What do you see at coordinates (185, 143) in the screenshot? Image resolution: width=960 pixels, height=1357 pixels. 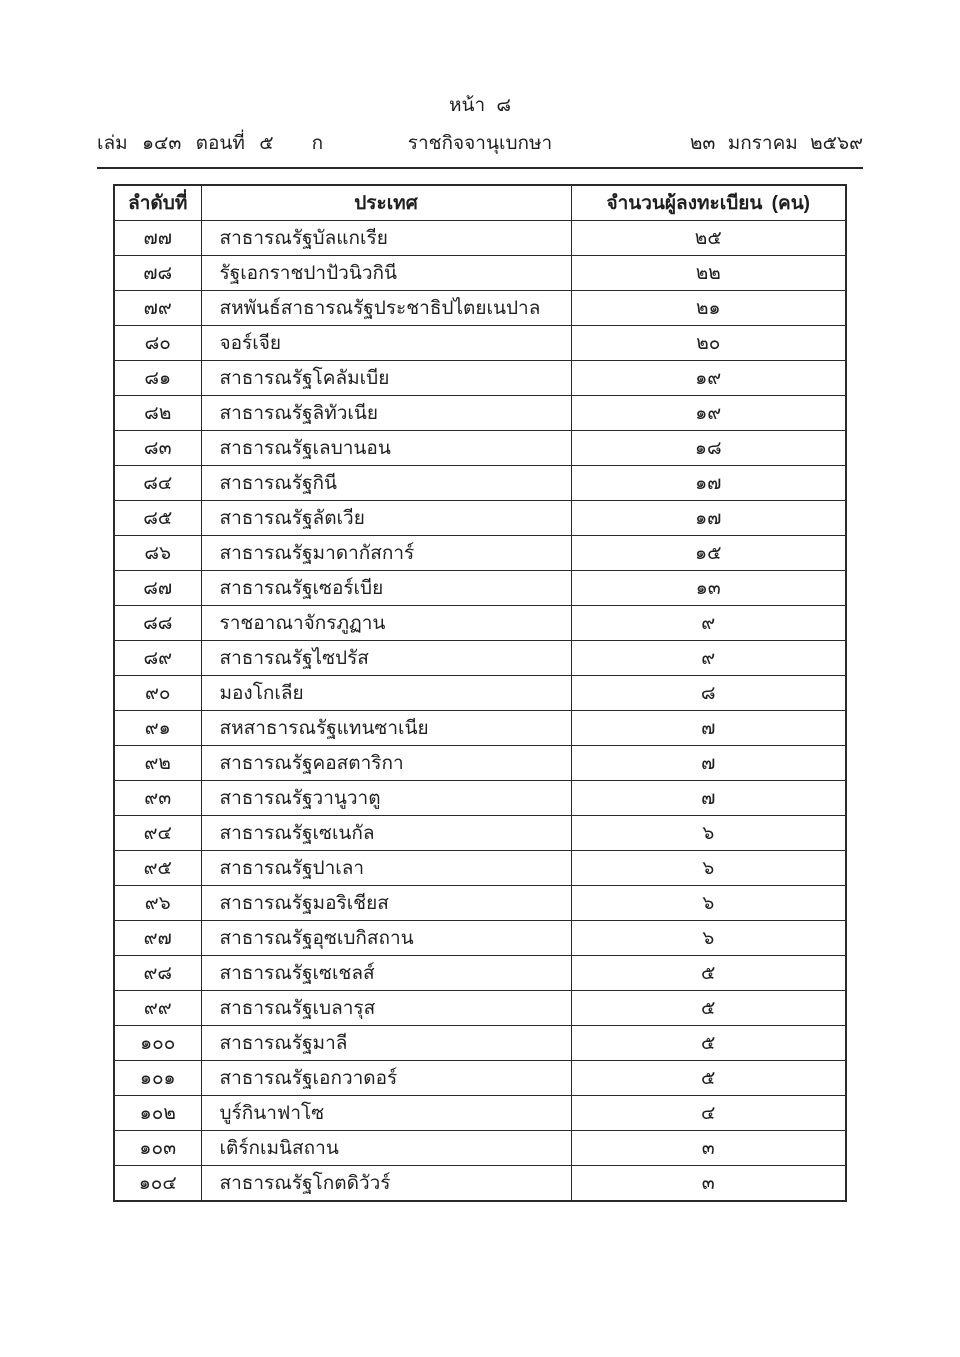 I see `volume-part-text: เล่ม ๑๔๓ ตอนที่ ๕` at bounding box center [185, 143].